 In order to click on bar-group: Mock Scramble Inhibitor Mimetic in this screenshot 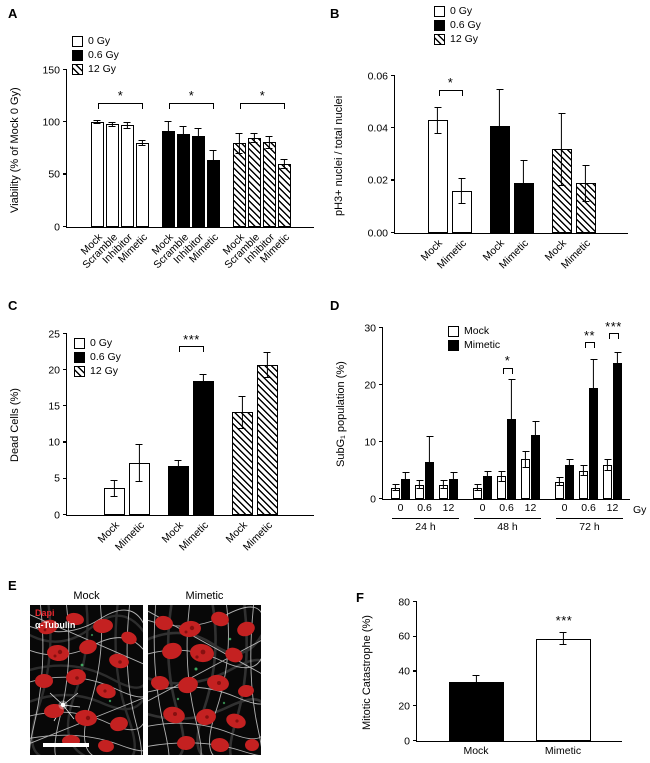, I will do `click(256, 170)`.